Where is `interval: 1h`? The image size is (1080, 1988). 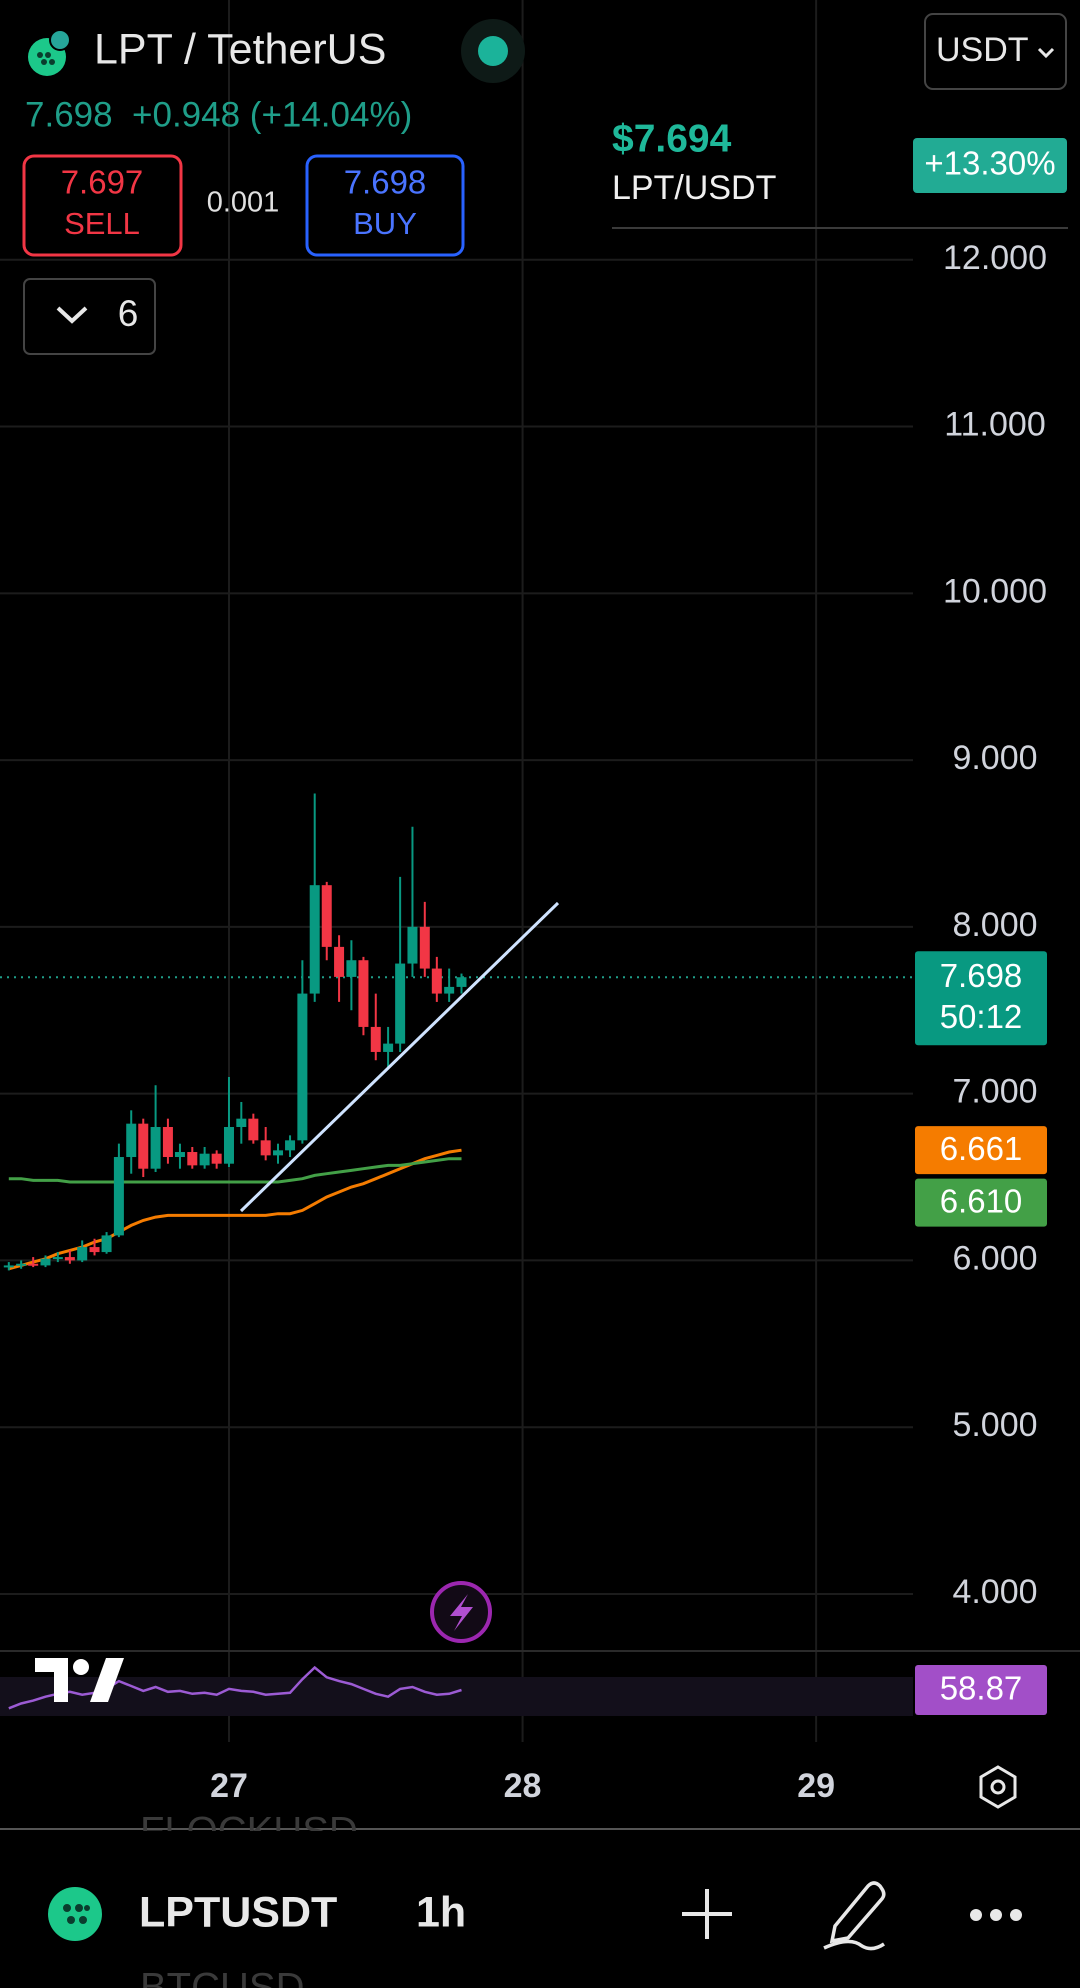 interval: 1h is located at coordinates (441, 1912).